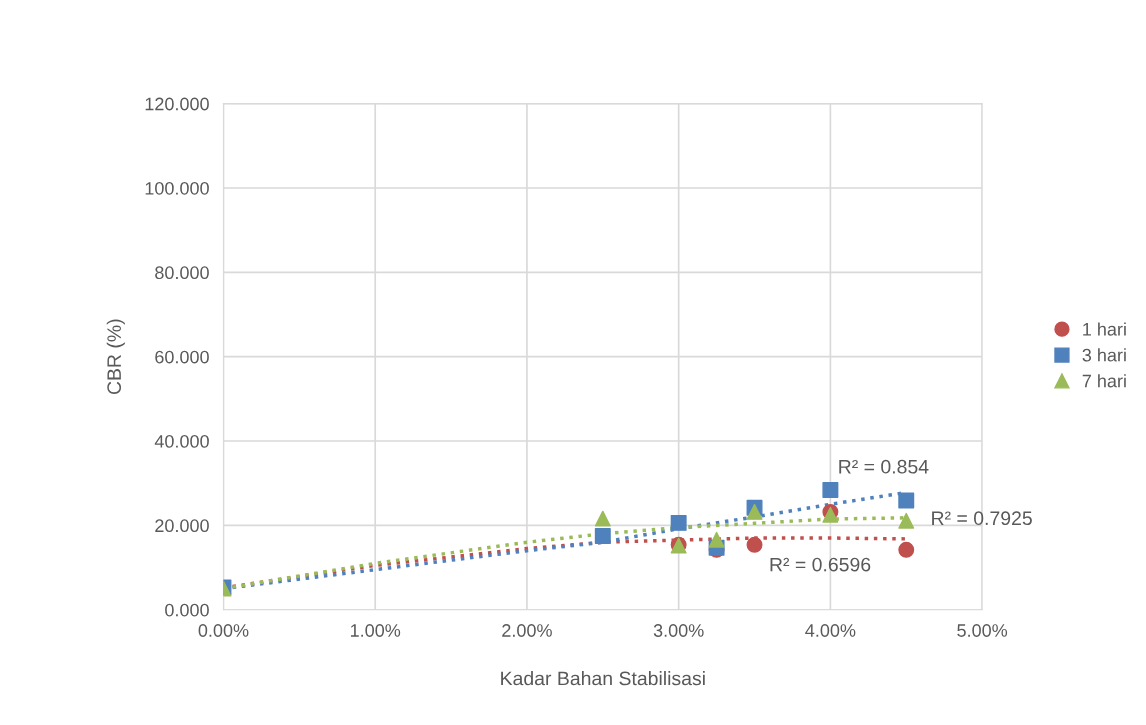 This screenshot has width=1146, height=725. Describe the element at coordinates (1104, 355) in the screenshot. I see `legend-label: 3 hari` at that location.